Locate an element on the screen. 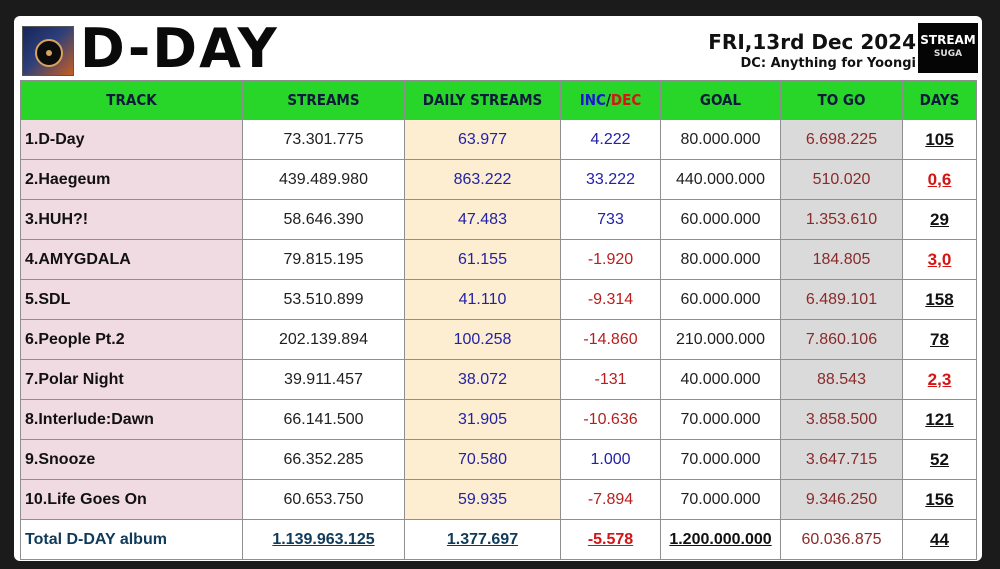 This screenshot has width=1000, height=569. inc-dec-cell: 4.222 is located at coordinates (610, 139).